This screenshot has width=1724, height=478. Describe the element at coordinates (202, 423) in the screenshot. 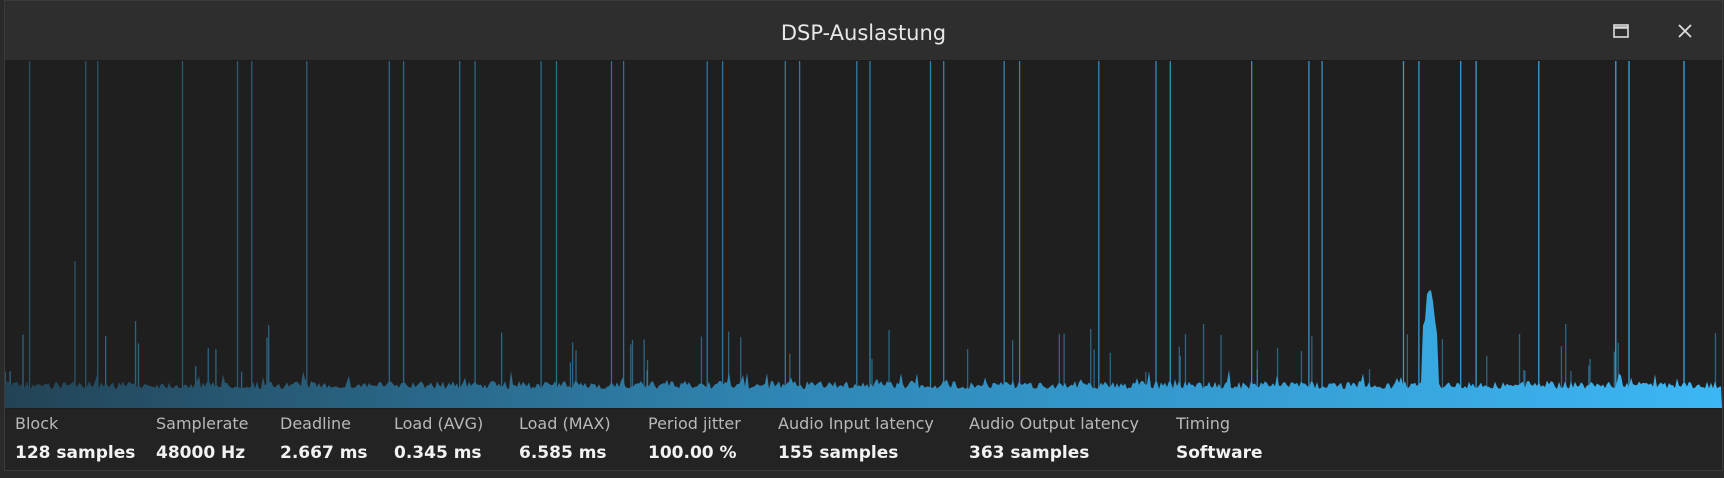

I see `stat-label: Samplerate` at that location.